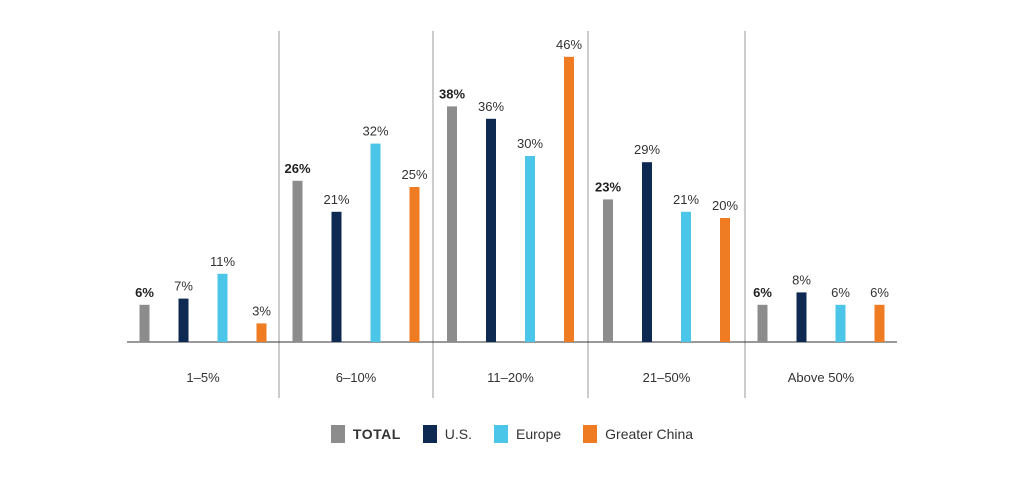  I want to click on value-label: 26%, so click(297, 168).